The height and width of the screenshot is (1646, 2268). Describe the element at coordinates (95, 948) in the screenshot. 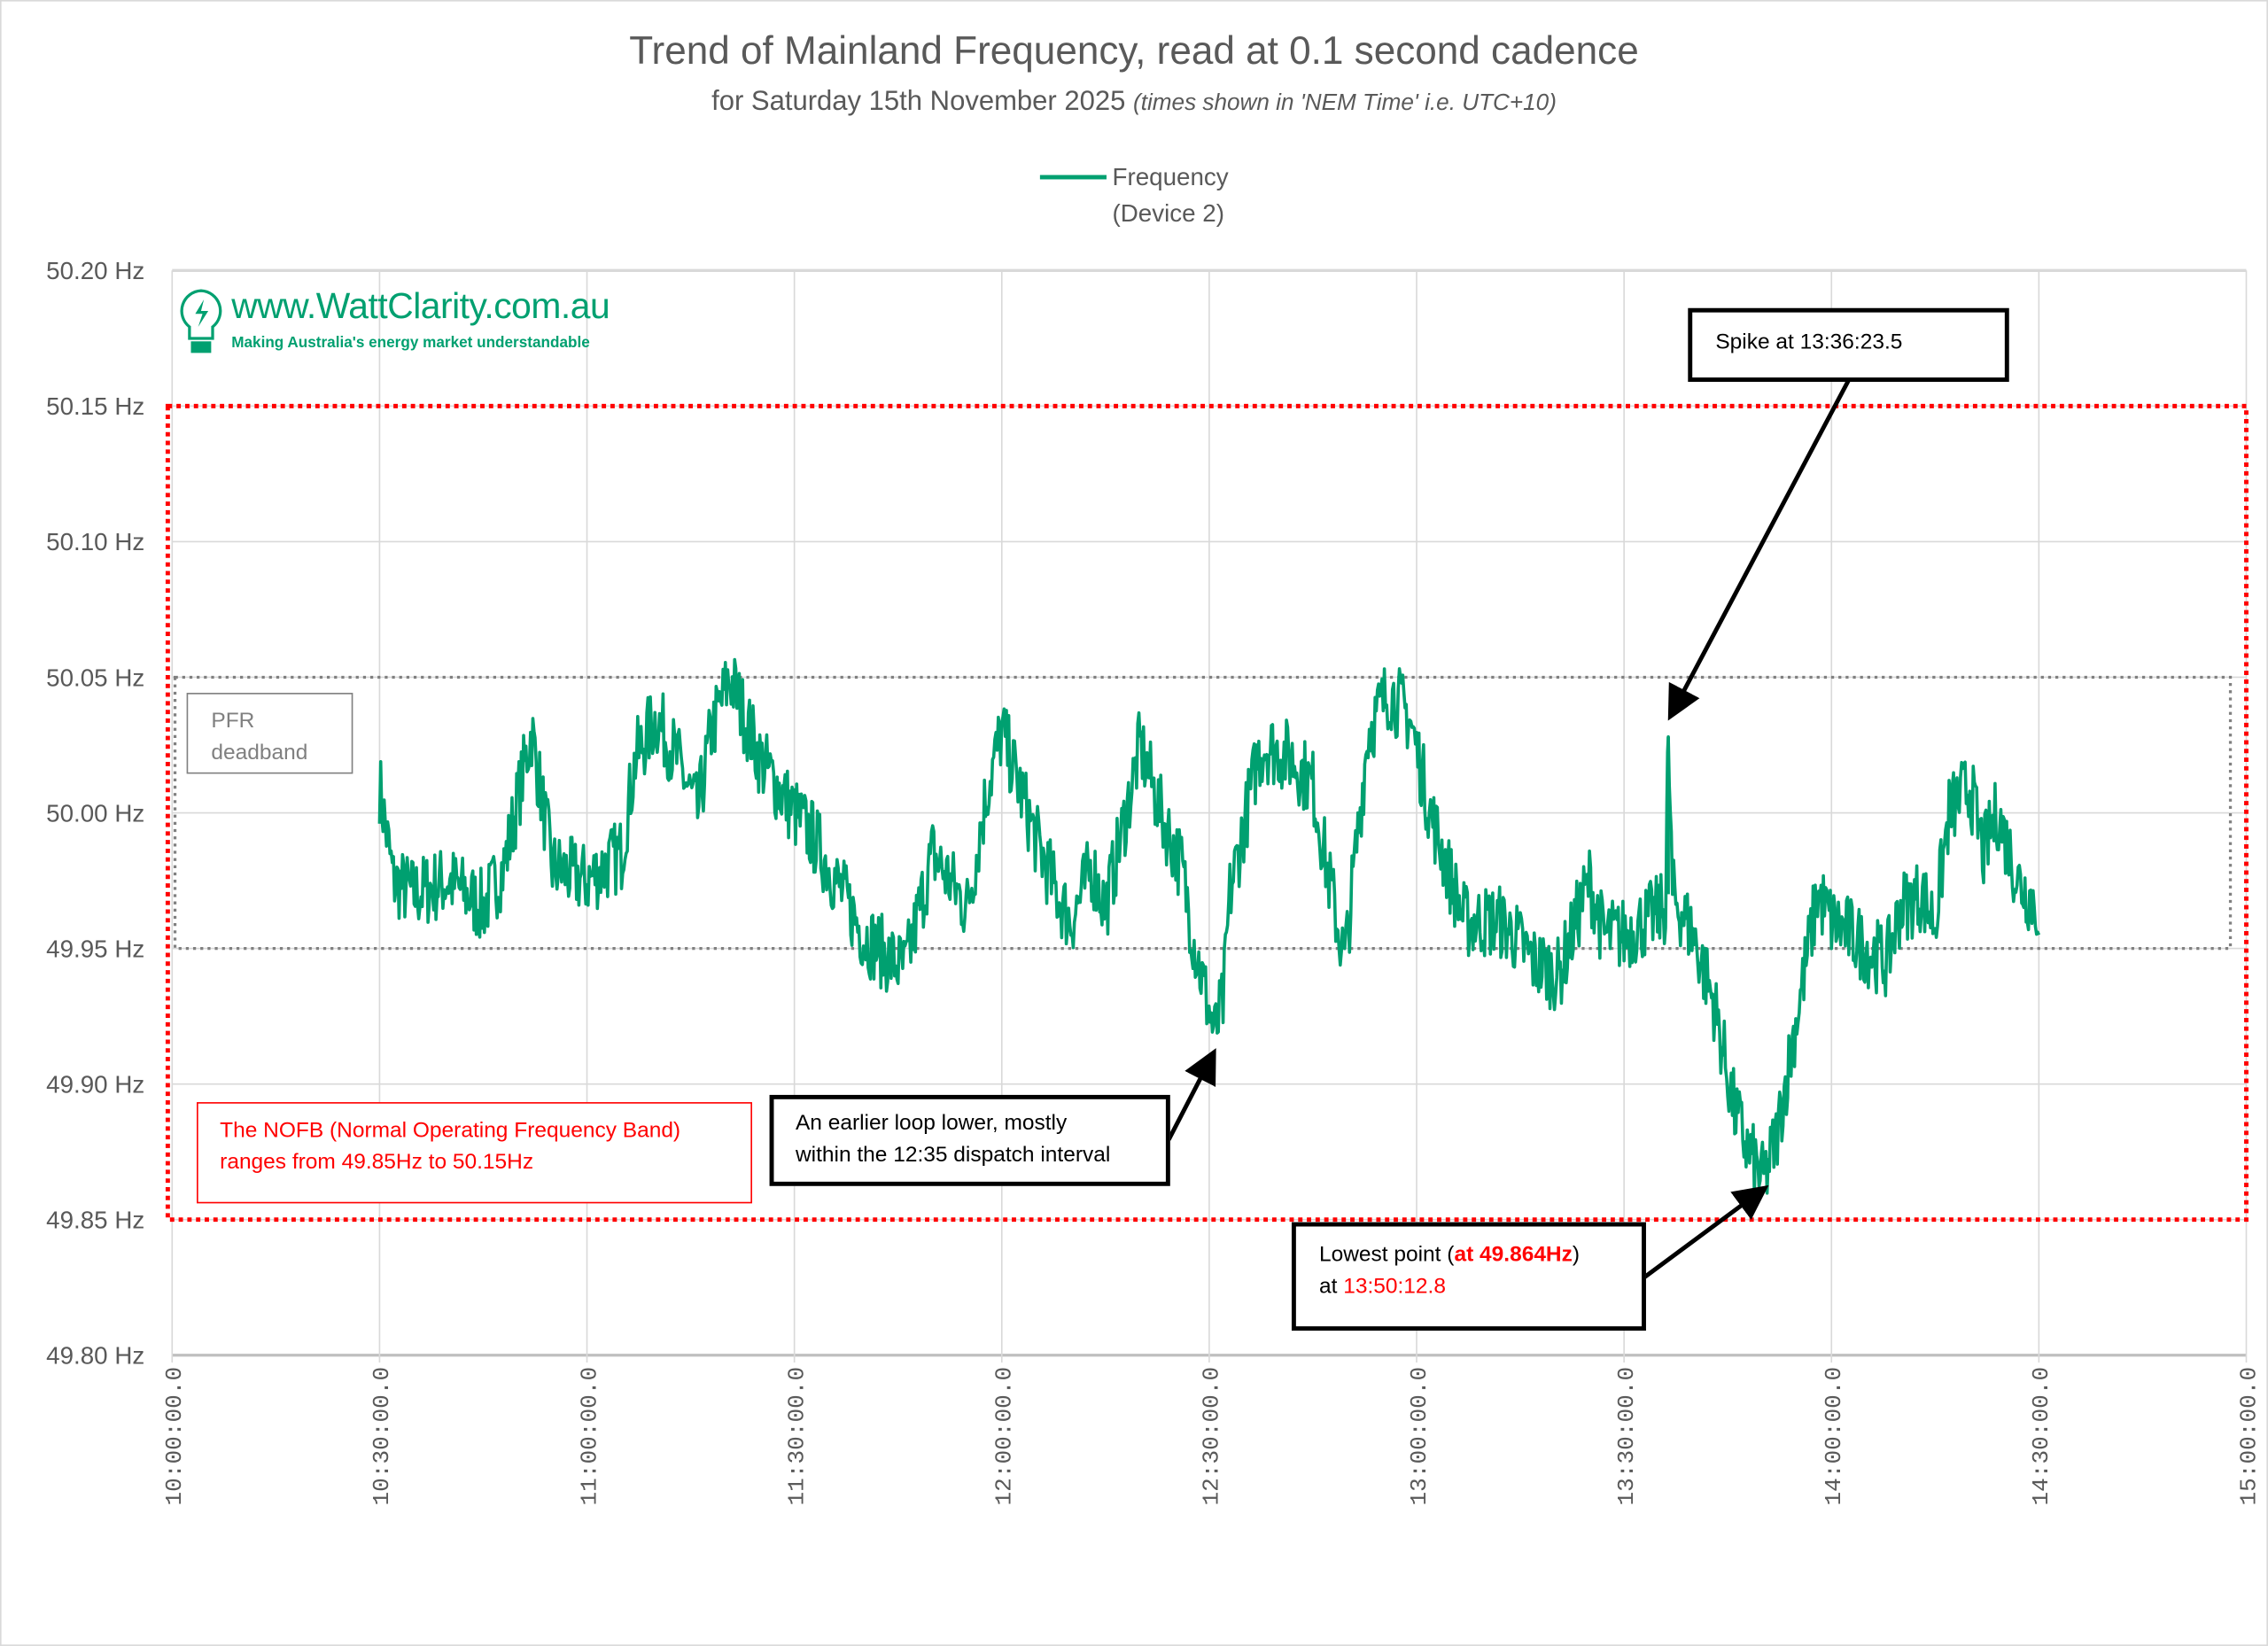

I see `y-tick-label: 49.95 Hz` at that location.